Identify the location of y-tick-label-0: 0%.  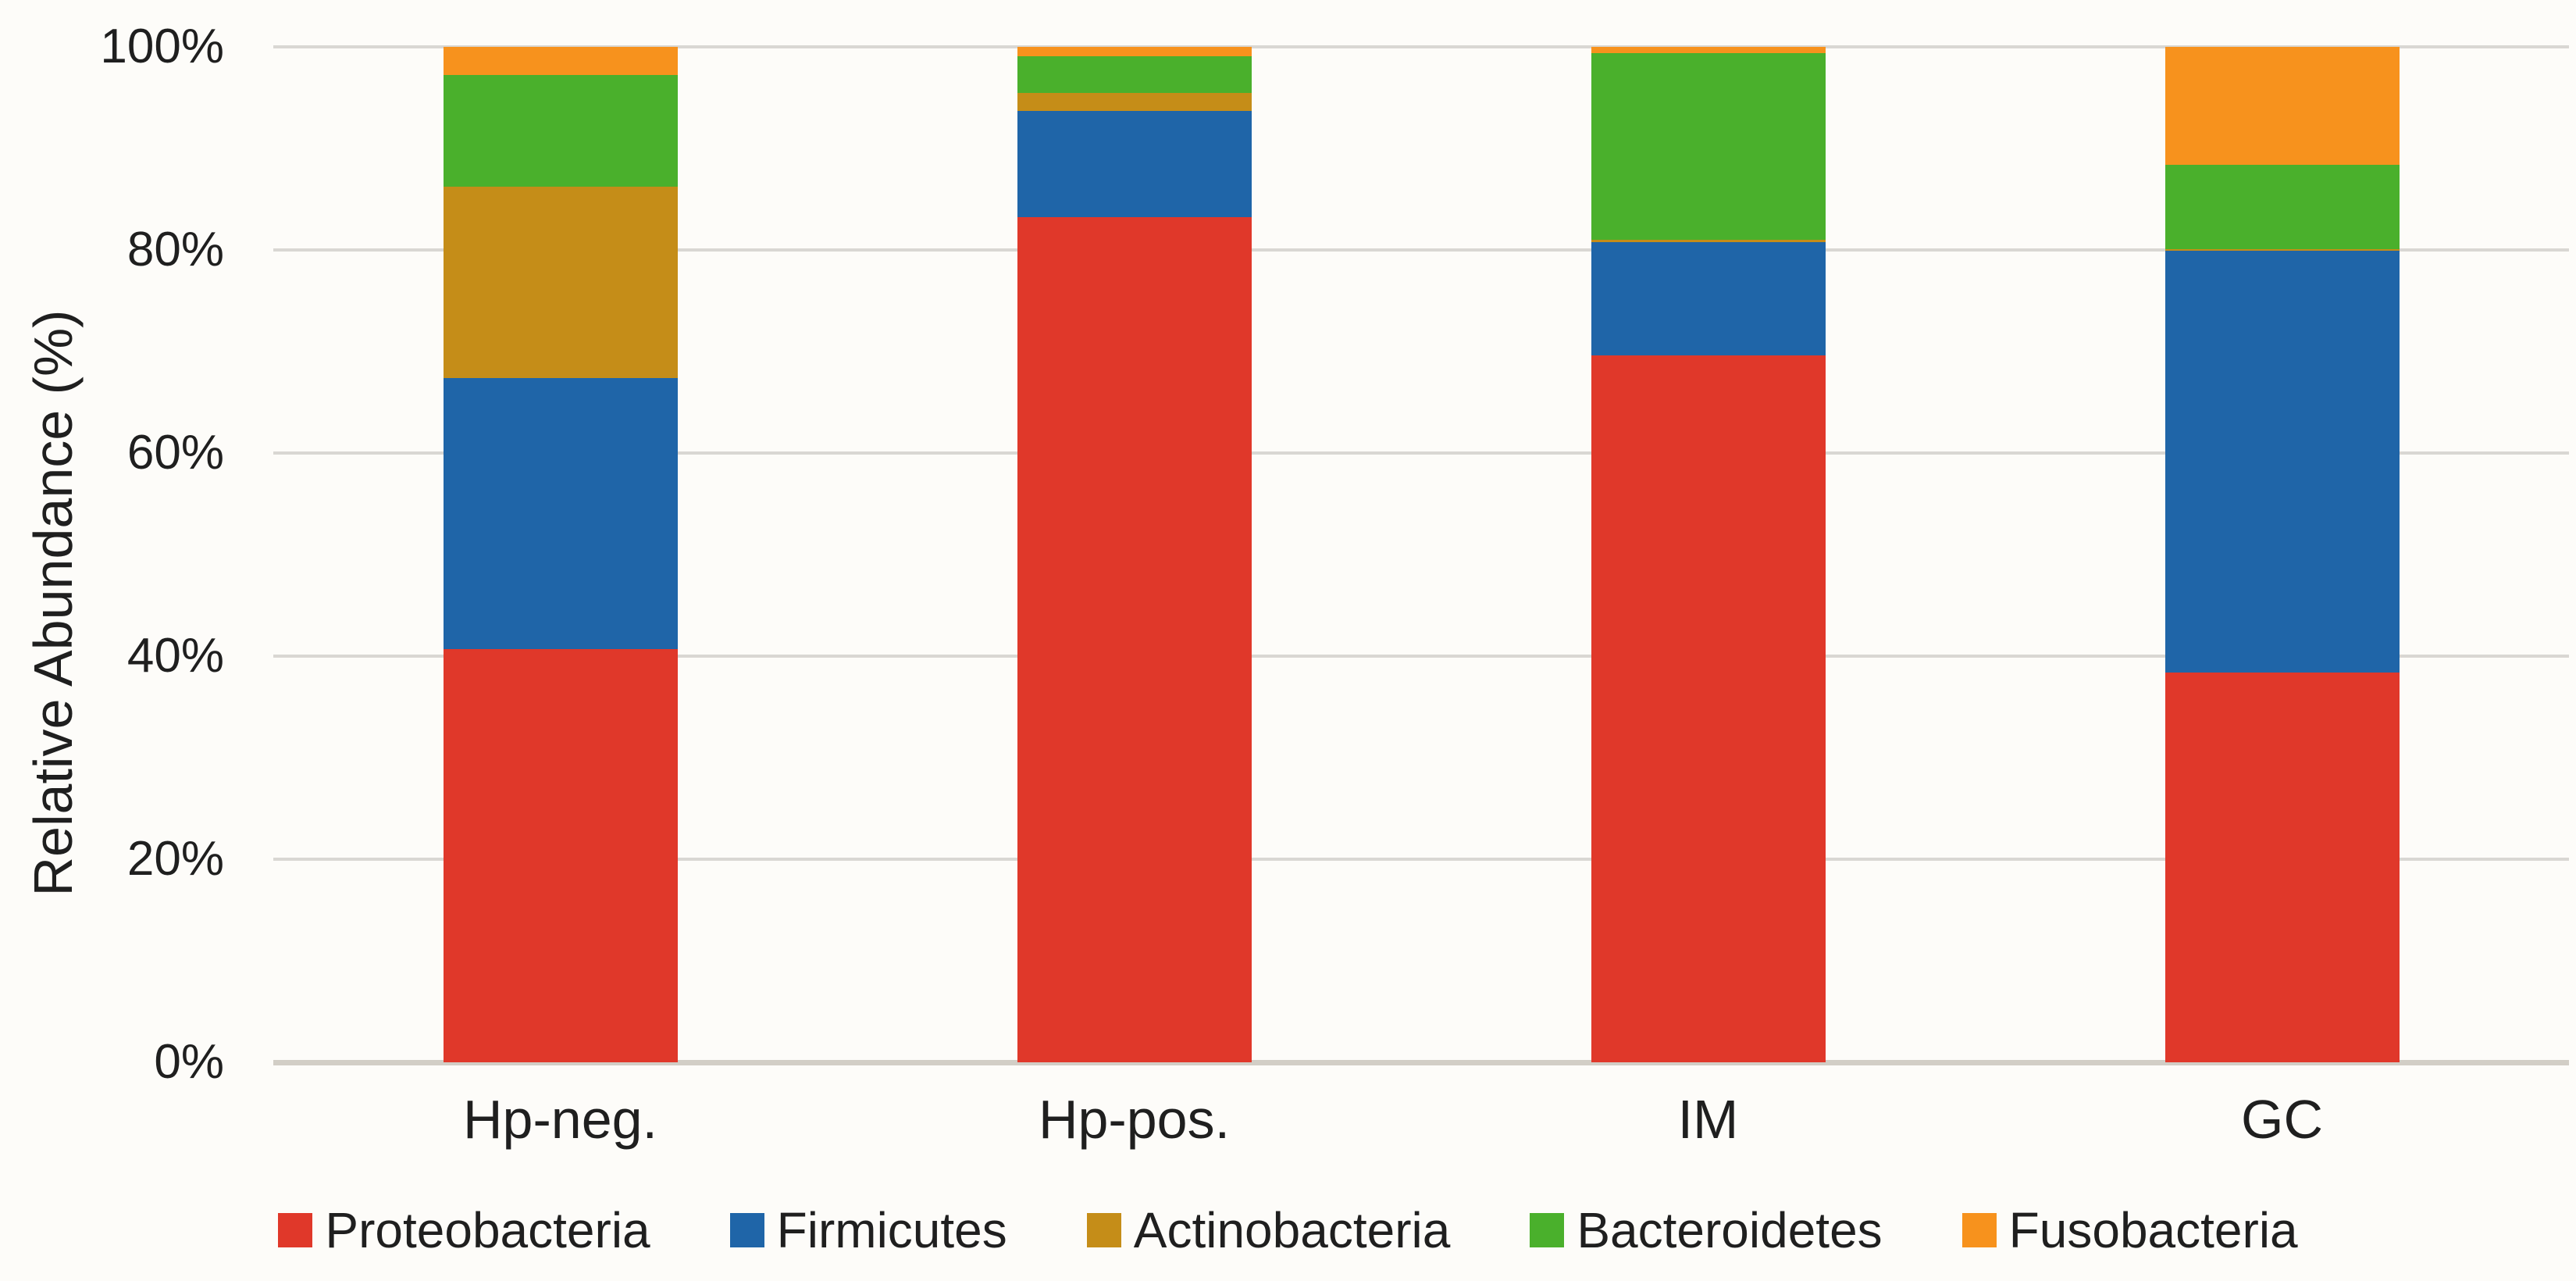
(189, 1062).